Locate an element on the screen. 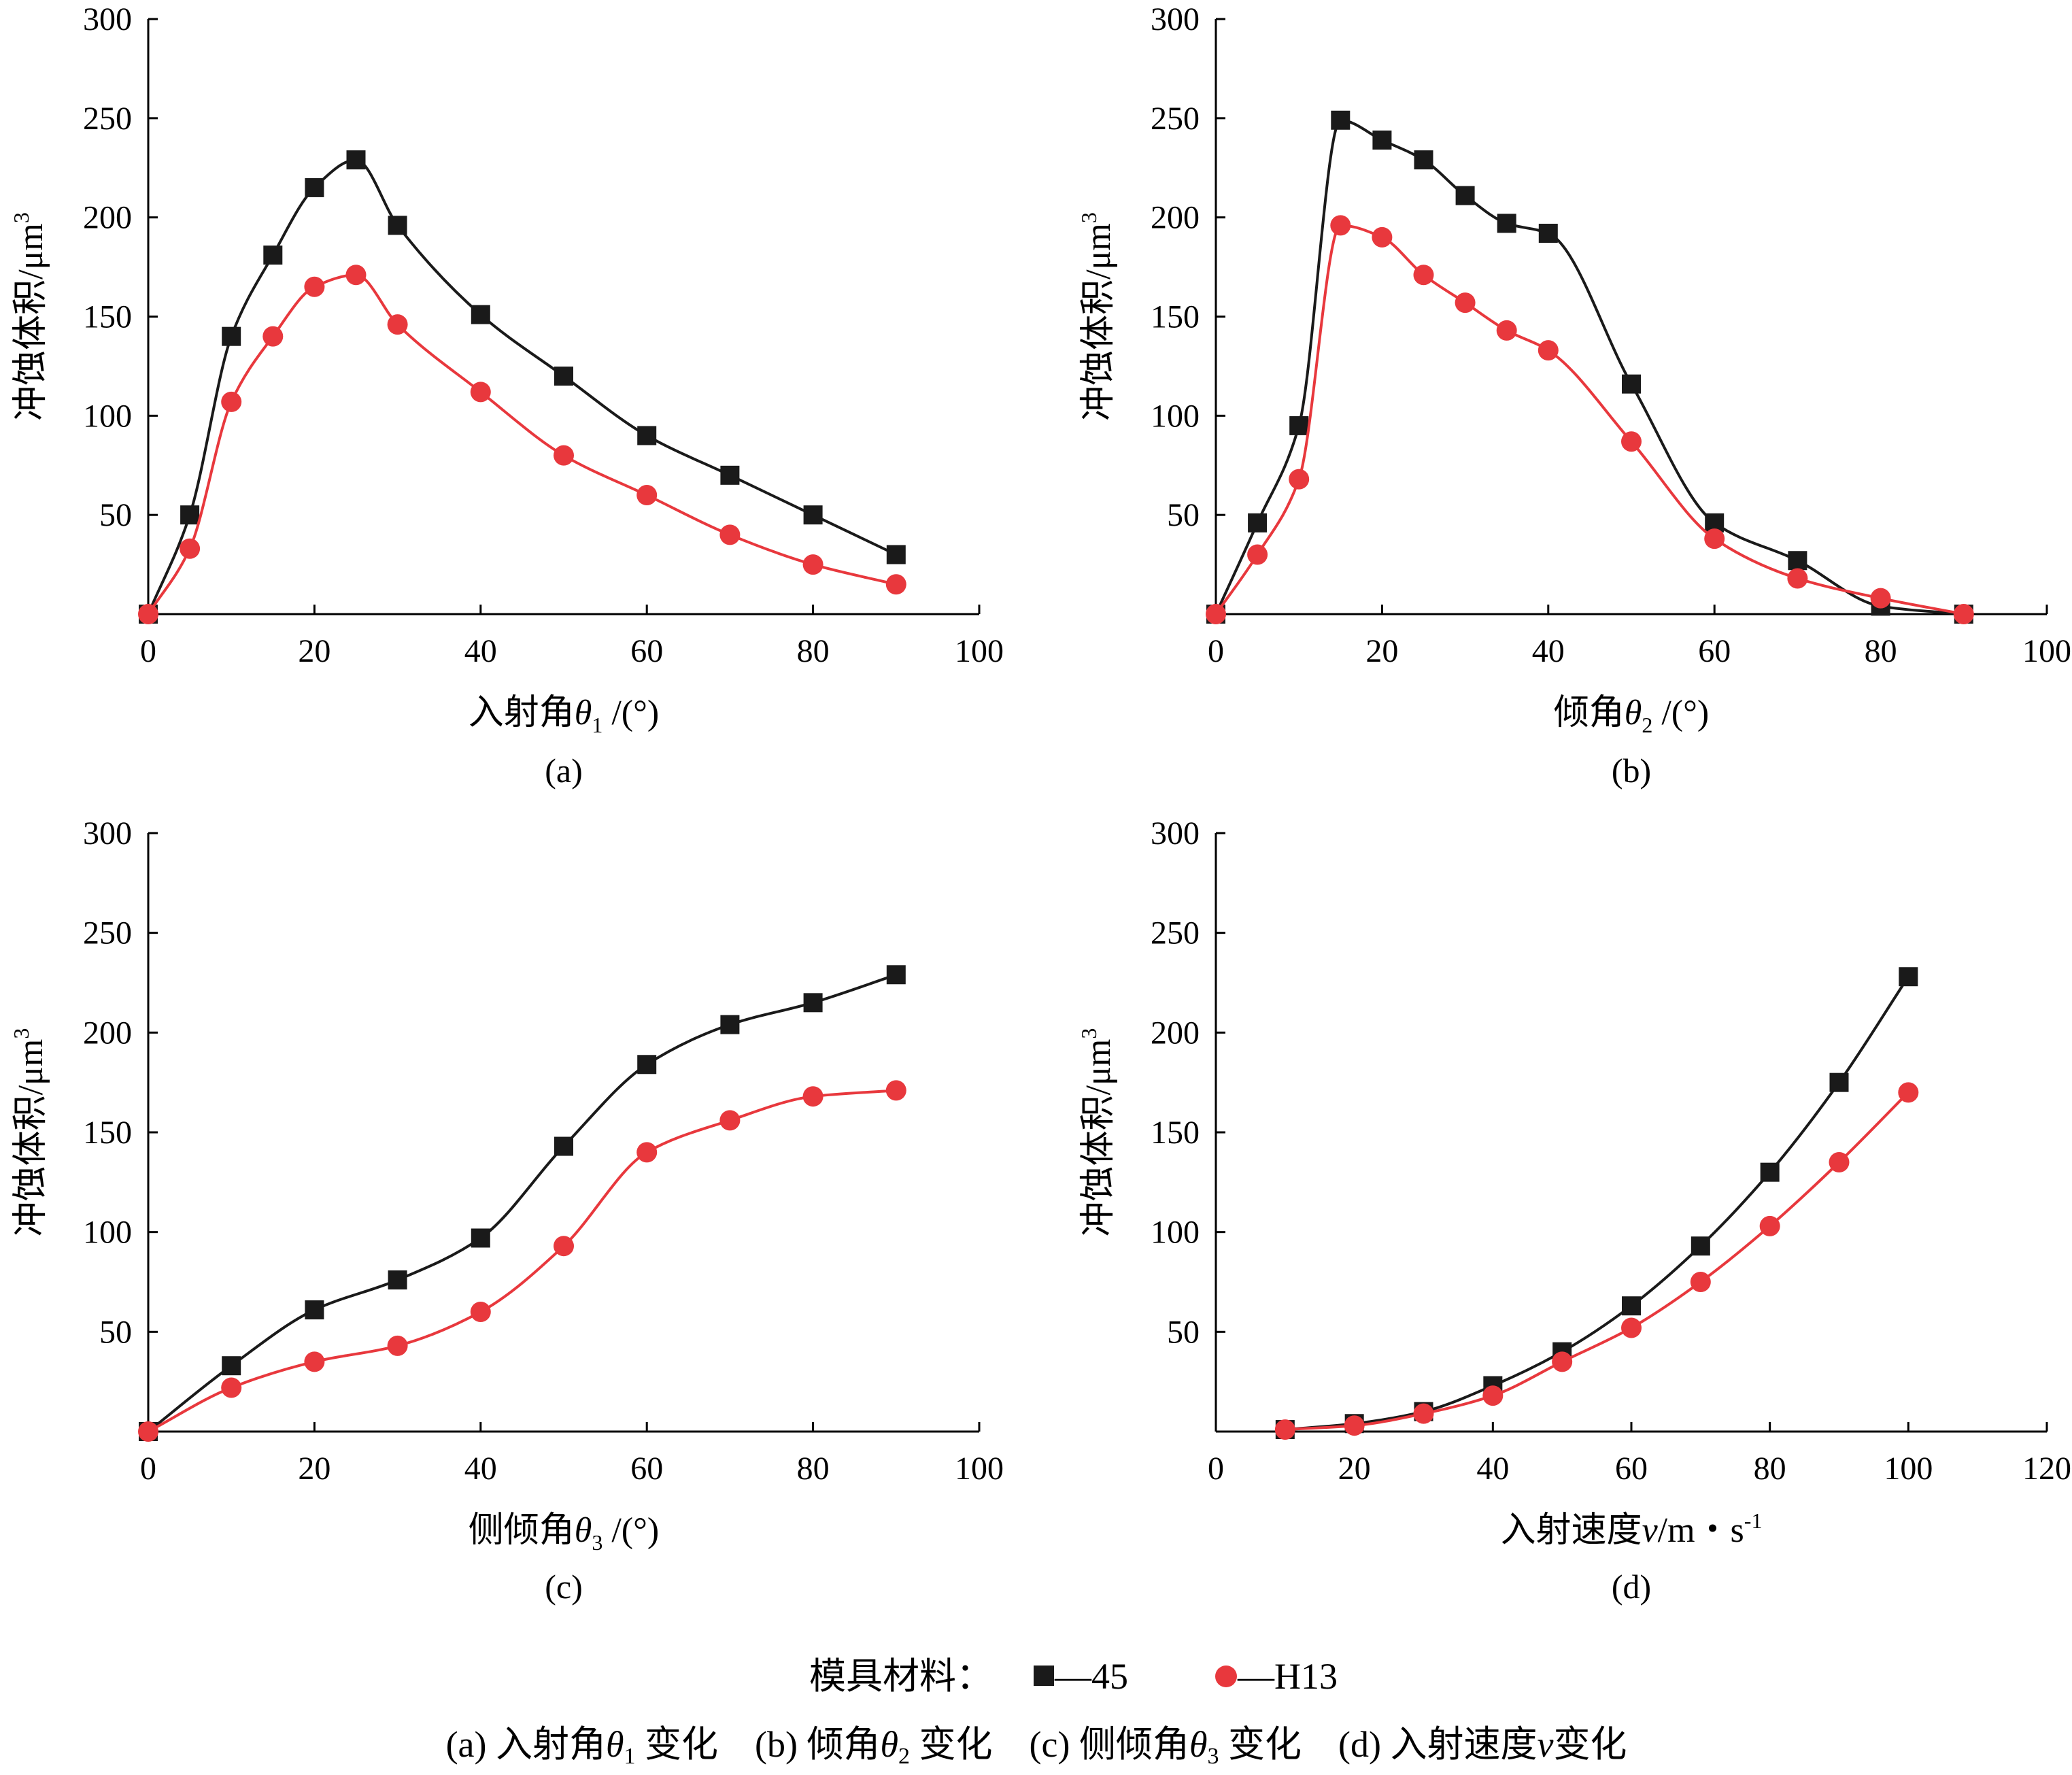 Image resolution: width=2072 pixels, height=1775 pixels. legend-text-h13: —H13 is located at coordinates (1288, 1676).